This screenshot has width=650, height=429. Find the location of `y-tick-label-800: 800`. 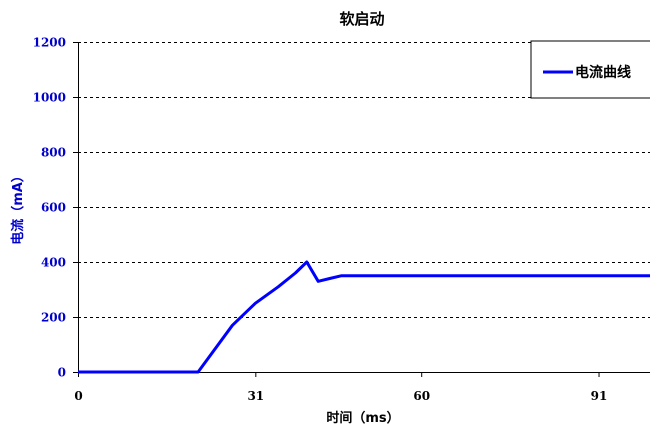

y-tick-label-800: 800 is located at coordinates (53, 153).